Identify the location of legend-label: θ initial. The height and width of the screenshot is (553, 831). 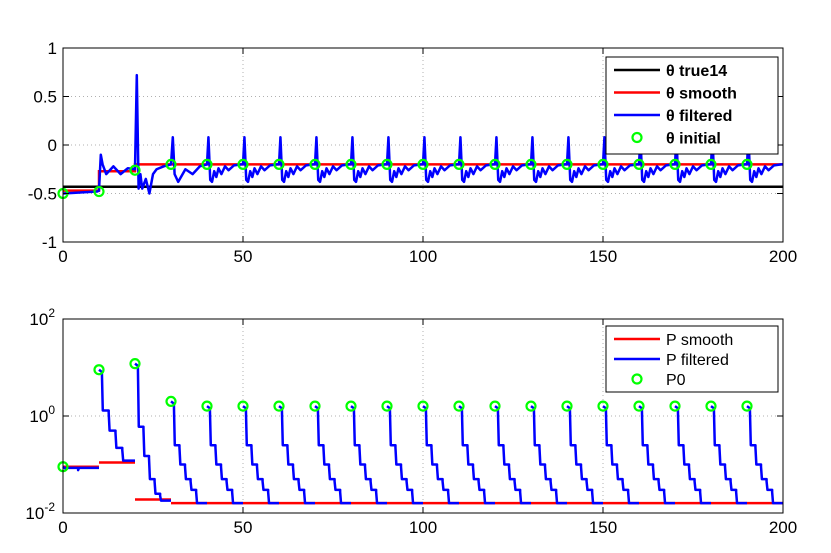
(693, 139).